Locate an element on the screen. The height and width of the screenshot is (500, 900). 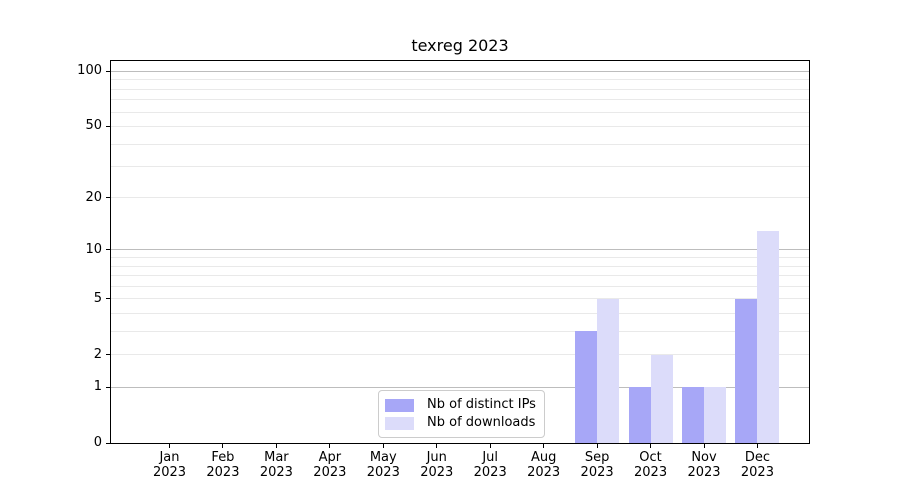
x-tick-label-may: May 2023 is located at coordinates (383, 465).